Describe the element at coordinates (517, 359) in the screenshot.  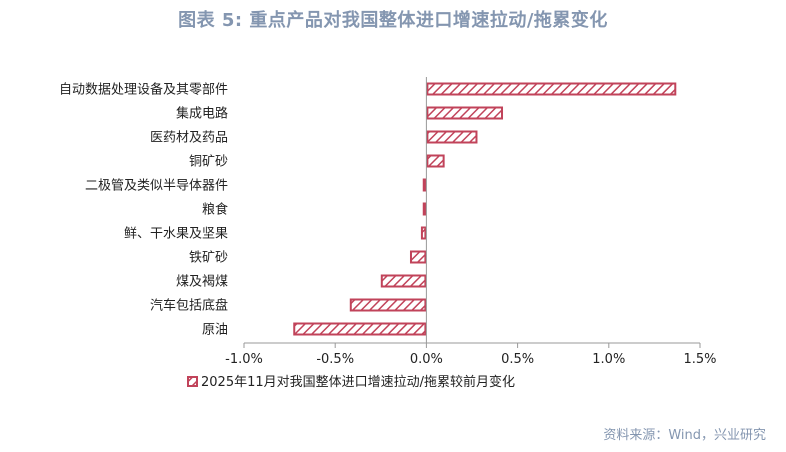
I see `x-tick-label-3: 0.5%` at that location.